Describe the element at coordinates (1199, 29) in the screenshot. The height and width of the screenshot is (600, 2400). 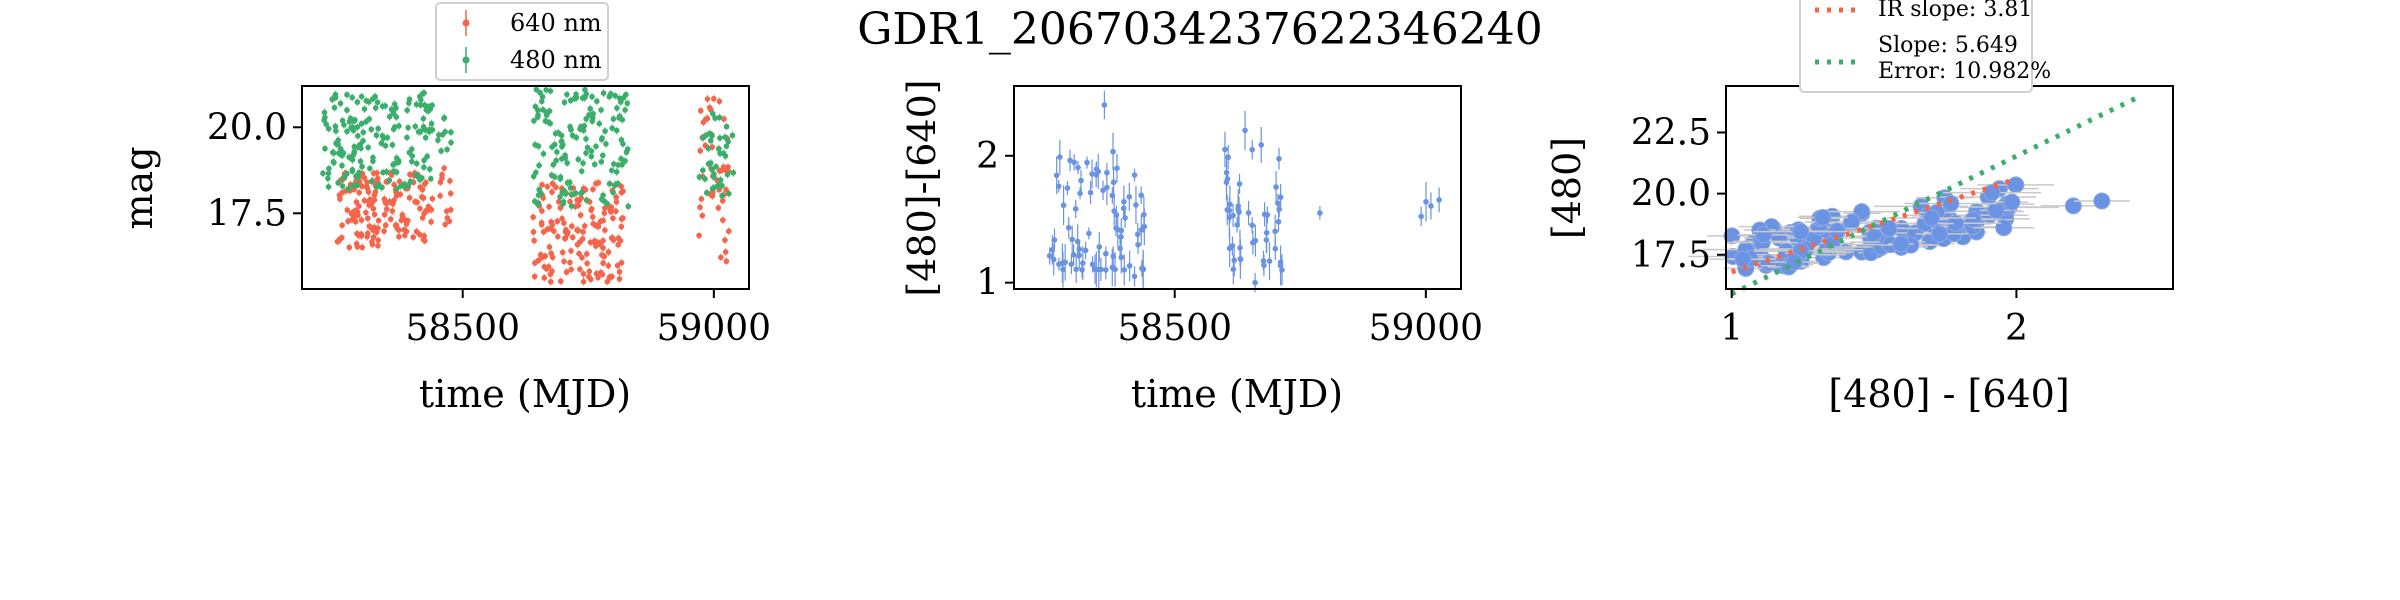
I see `figure-title: GDR1_2067034237622346240` at that location.